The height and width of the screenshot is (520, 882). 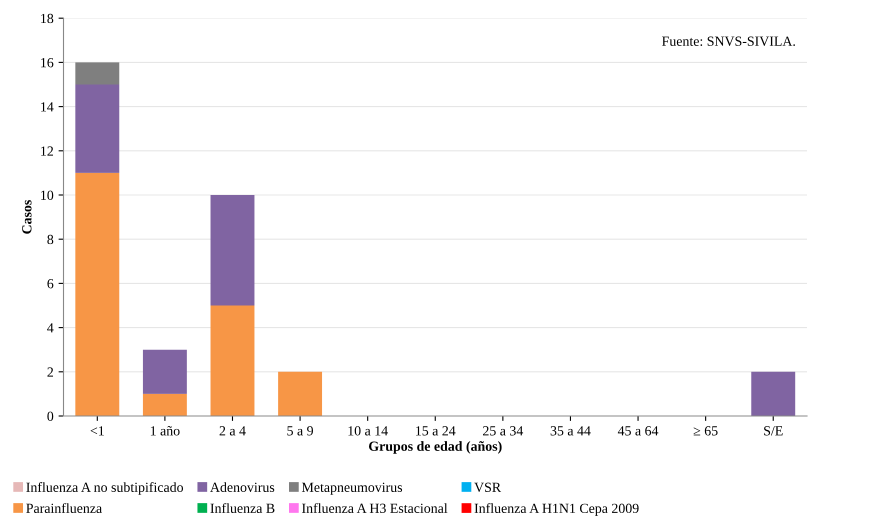 I want to click on legend-label: Metapneumovirus, so click(x=352, y=488).